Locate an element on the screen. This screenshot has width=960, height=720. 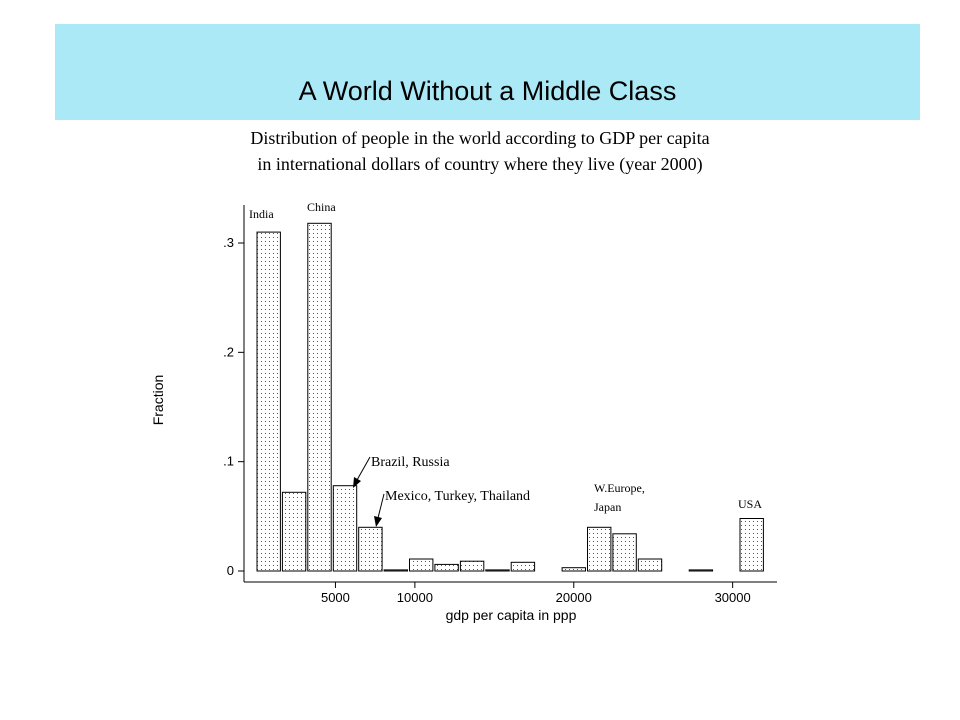
annotation-usa: USA is located at coordinates (750, 504).